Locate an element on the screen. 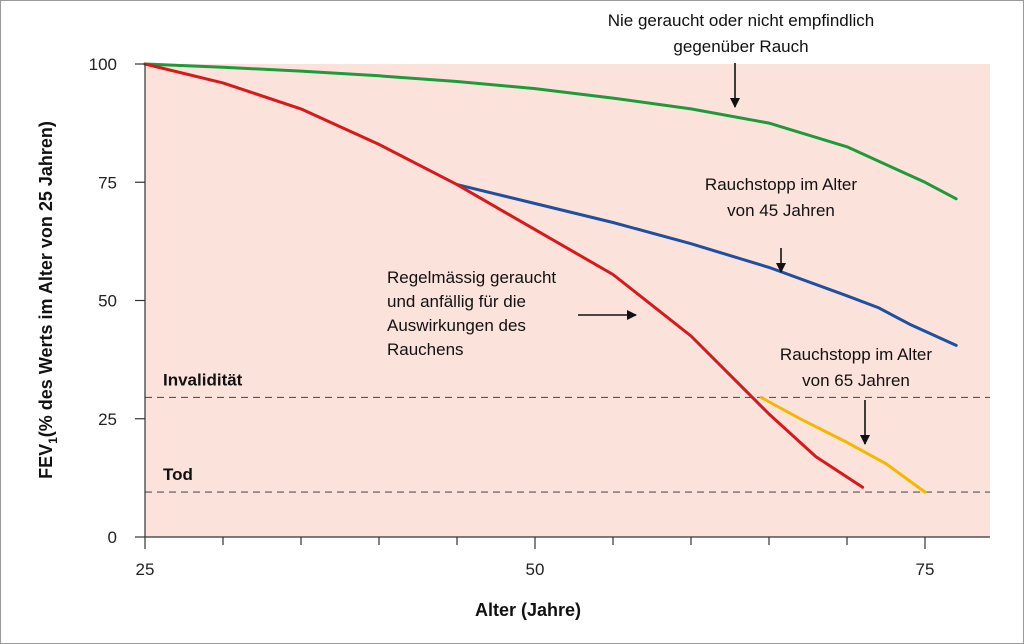 The height and width of the screenshot is (644, 1024). x-tick-label: 25 is located at coordinates (145, 569).